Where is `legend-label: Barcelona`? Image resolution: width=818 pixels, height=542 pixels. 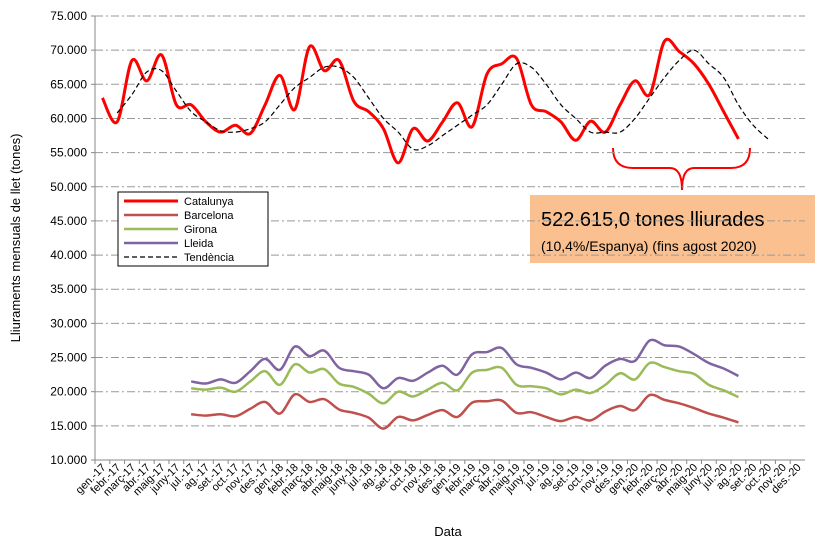
legend-label: Barcelona is located at coordinates (209, 216).